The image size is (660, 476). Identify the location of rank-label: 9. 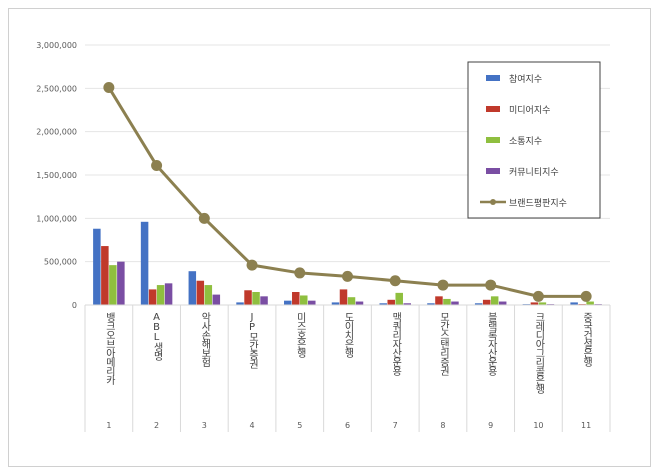
(490, 425).